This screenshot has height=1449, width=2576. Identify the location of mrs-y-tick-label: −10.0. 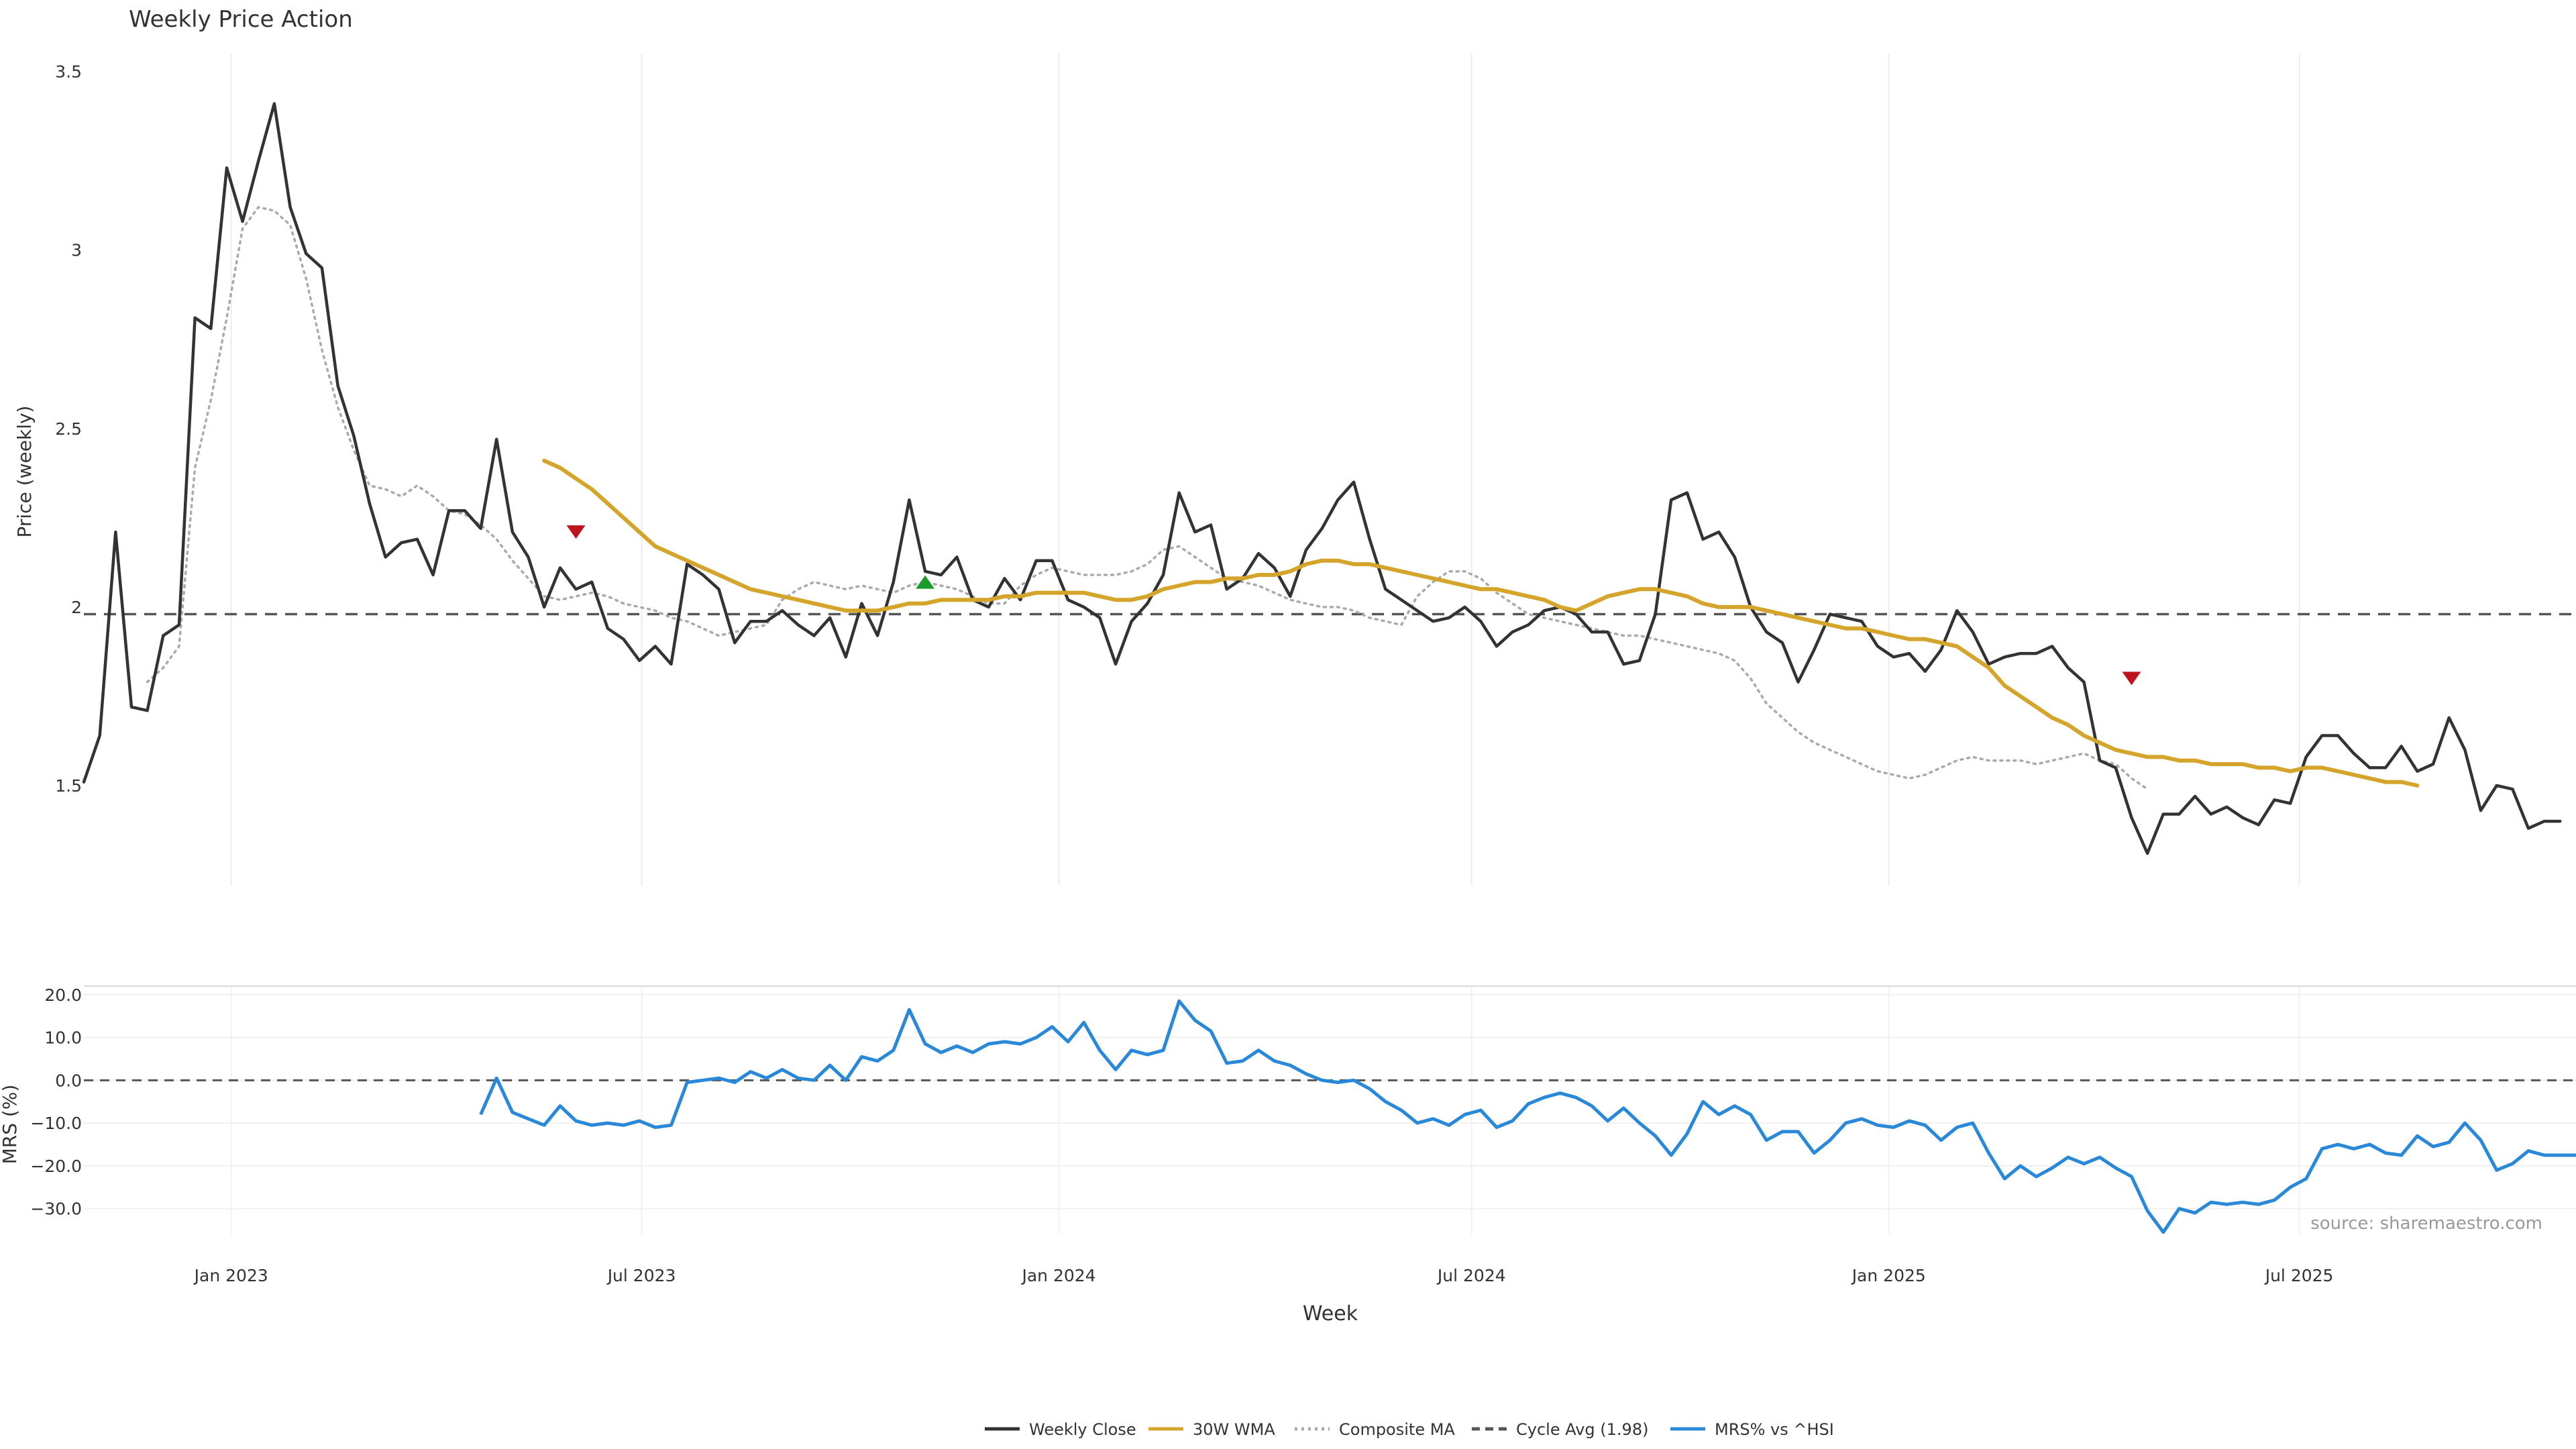
(56, 1123).